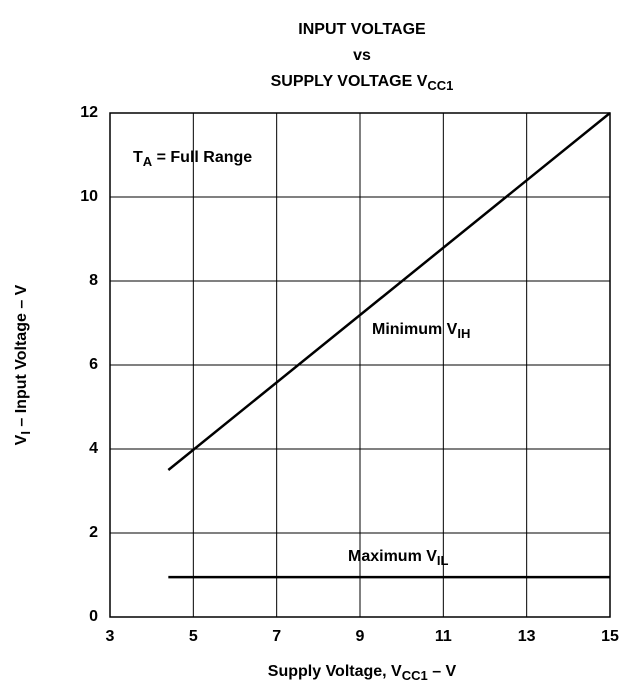 The width and height of the screenshot is (627, 687). Describe the element at coordinates (148, 161) in the screenshot. I see `annotation-subscript: A` at that location.